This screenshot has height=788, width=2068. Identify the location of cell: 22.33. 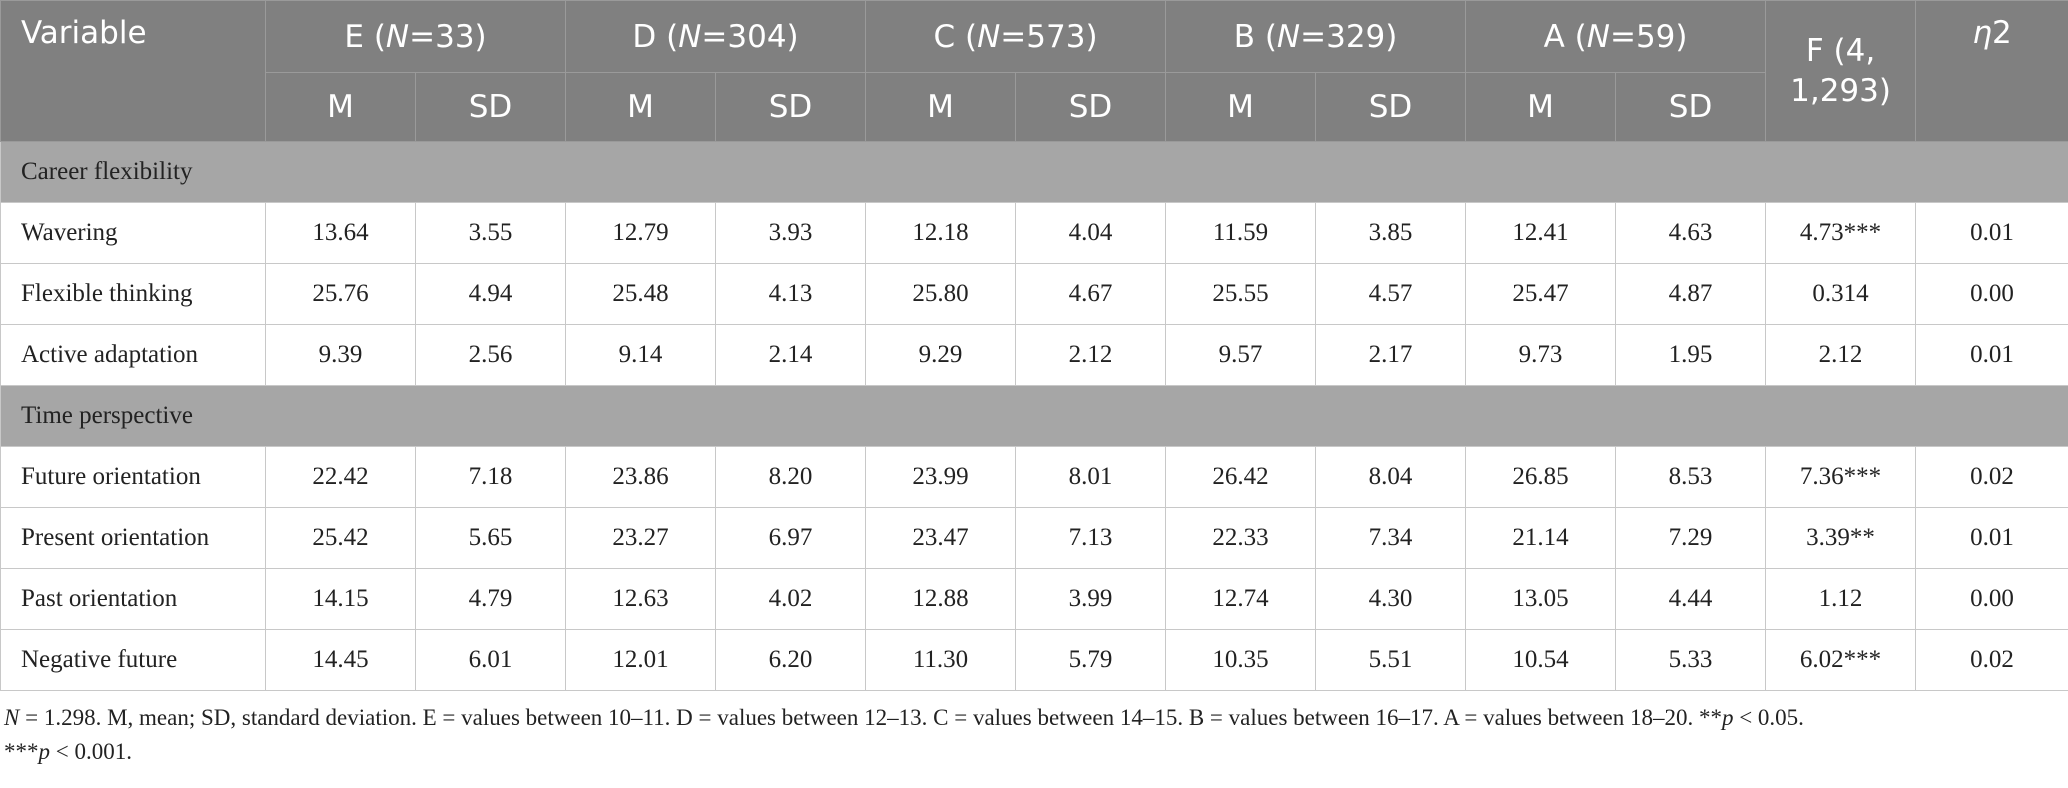
(1241, 538).